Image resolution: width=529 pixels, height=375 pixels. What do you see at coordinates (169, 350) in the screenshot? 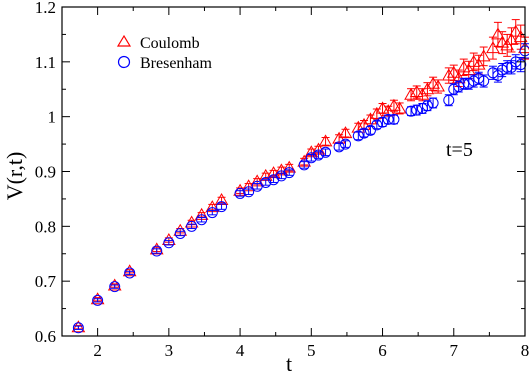
I see `x-tick-label: 3` at bounding box center [169, 350].